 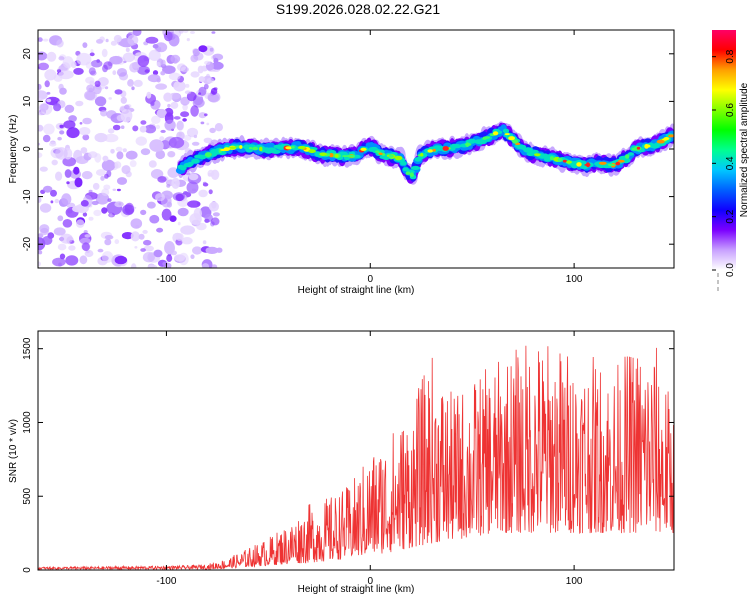 I want to click on snr-x-label: Height of straight line (km), so click(x=356, y=589).